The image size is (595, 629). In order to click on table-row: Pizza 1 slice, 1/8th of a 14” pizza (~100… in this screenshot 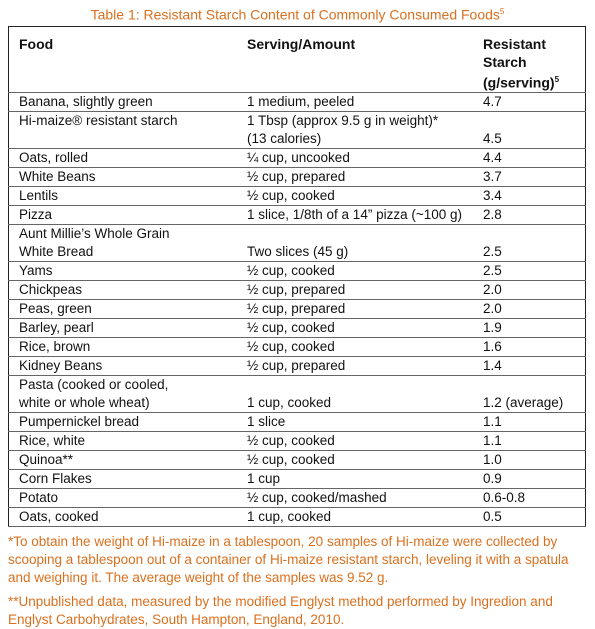, I will do `click(297, 215)`.